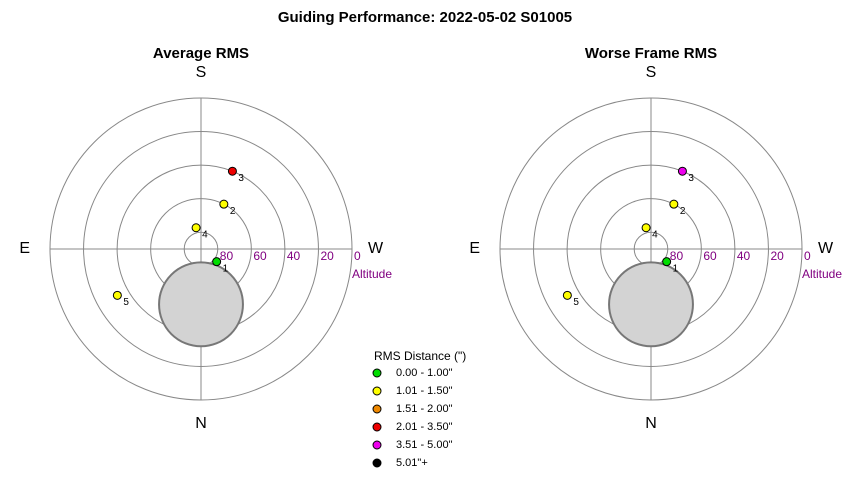 This screenshot has width=850, height=480. What do you see at coordinates (424, 391) in the screenshot?
I see `legend-label: 1.01 - 1.50"` at bounding box center [424, 391].